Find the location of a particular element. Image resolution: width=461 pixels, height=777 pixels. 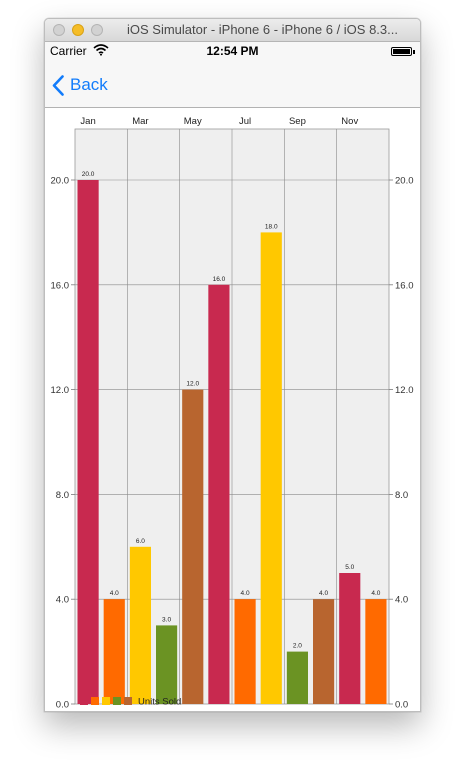

battery-icon is located at coordinates (401, 51).